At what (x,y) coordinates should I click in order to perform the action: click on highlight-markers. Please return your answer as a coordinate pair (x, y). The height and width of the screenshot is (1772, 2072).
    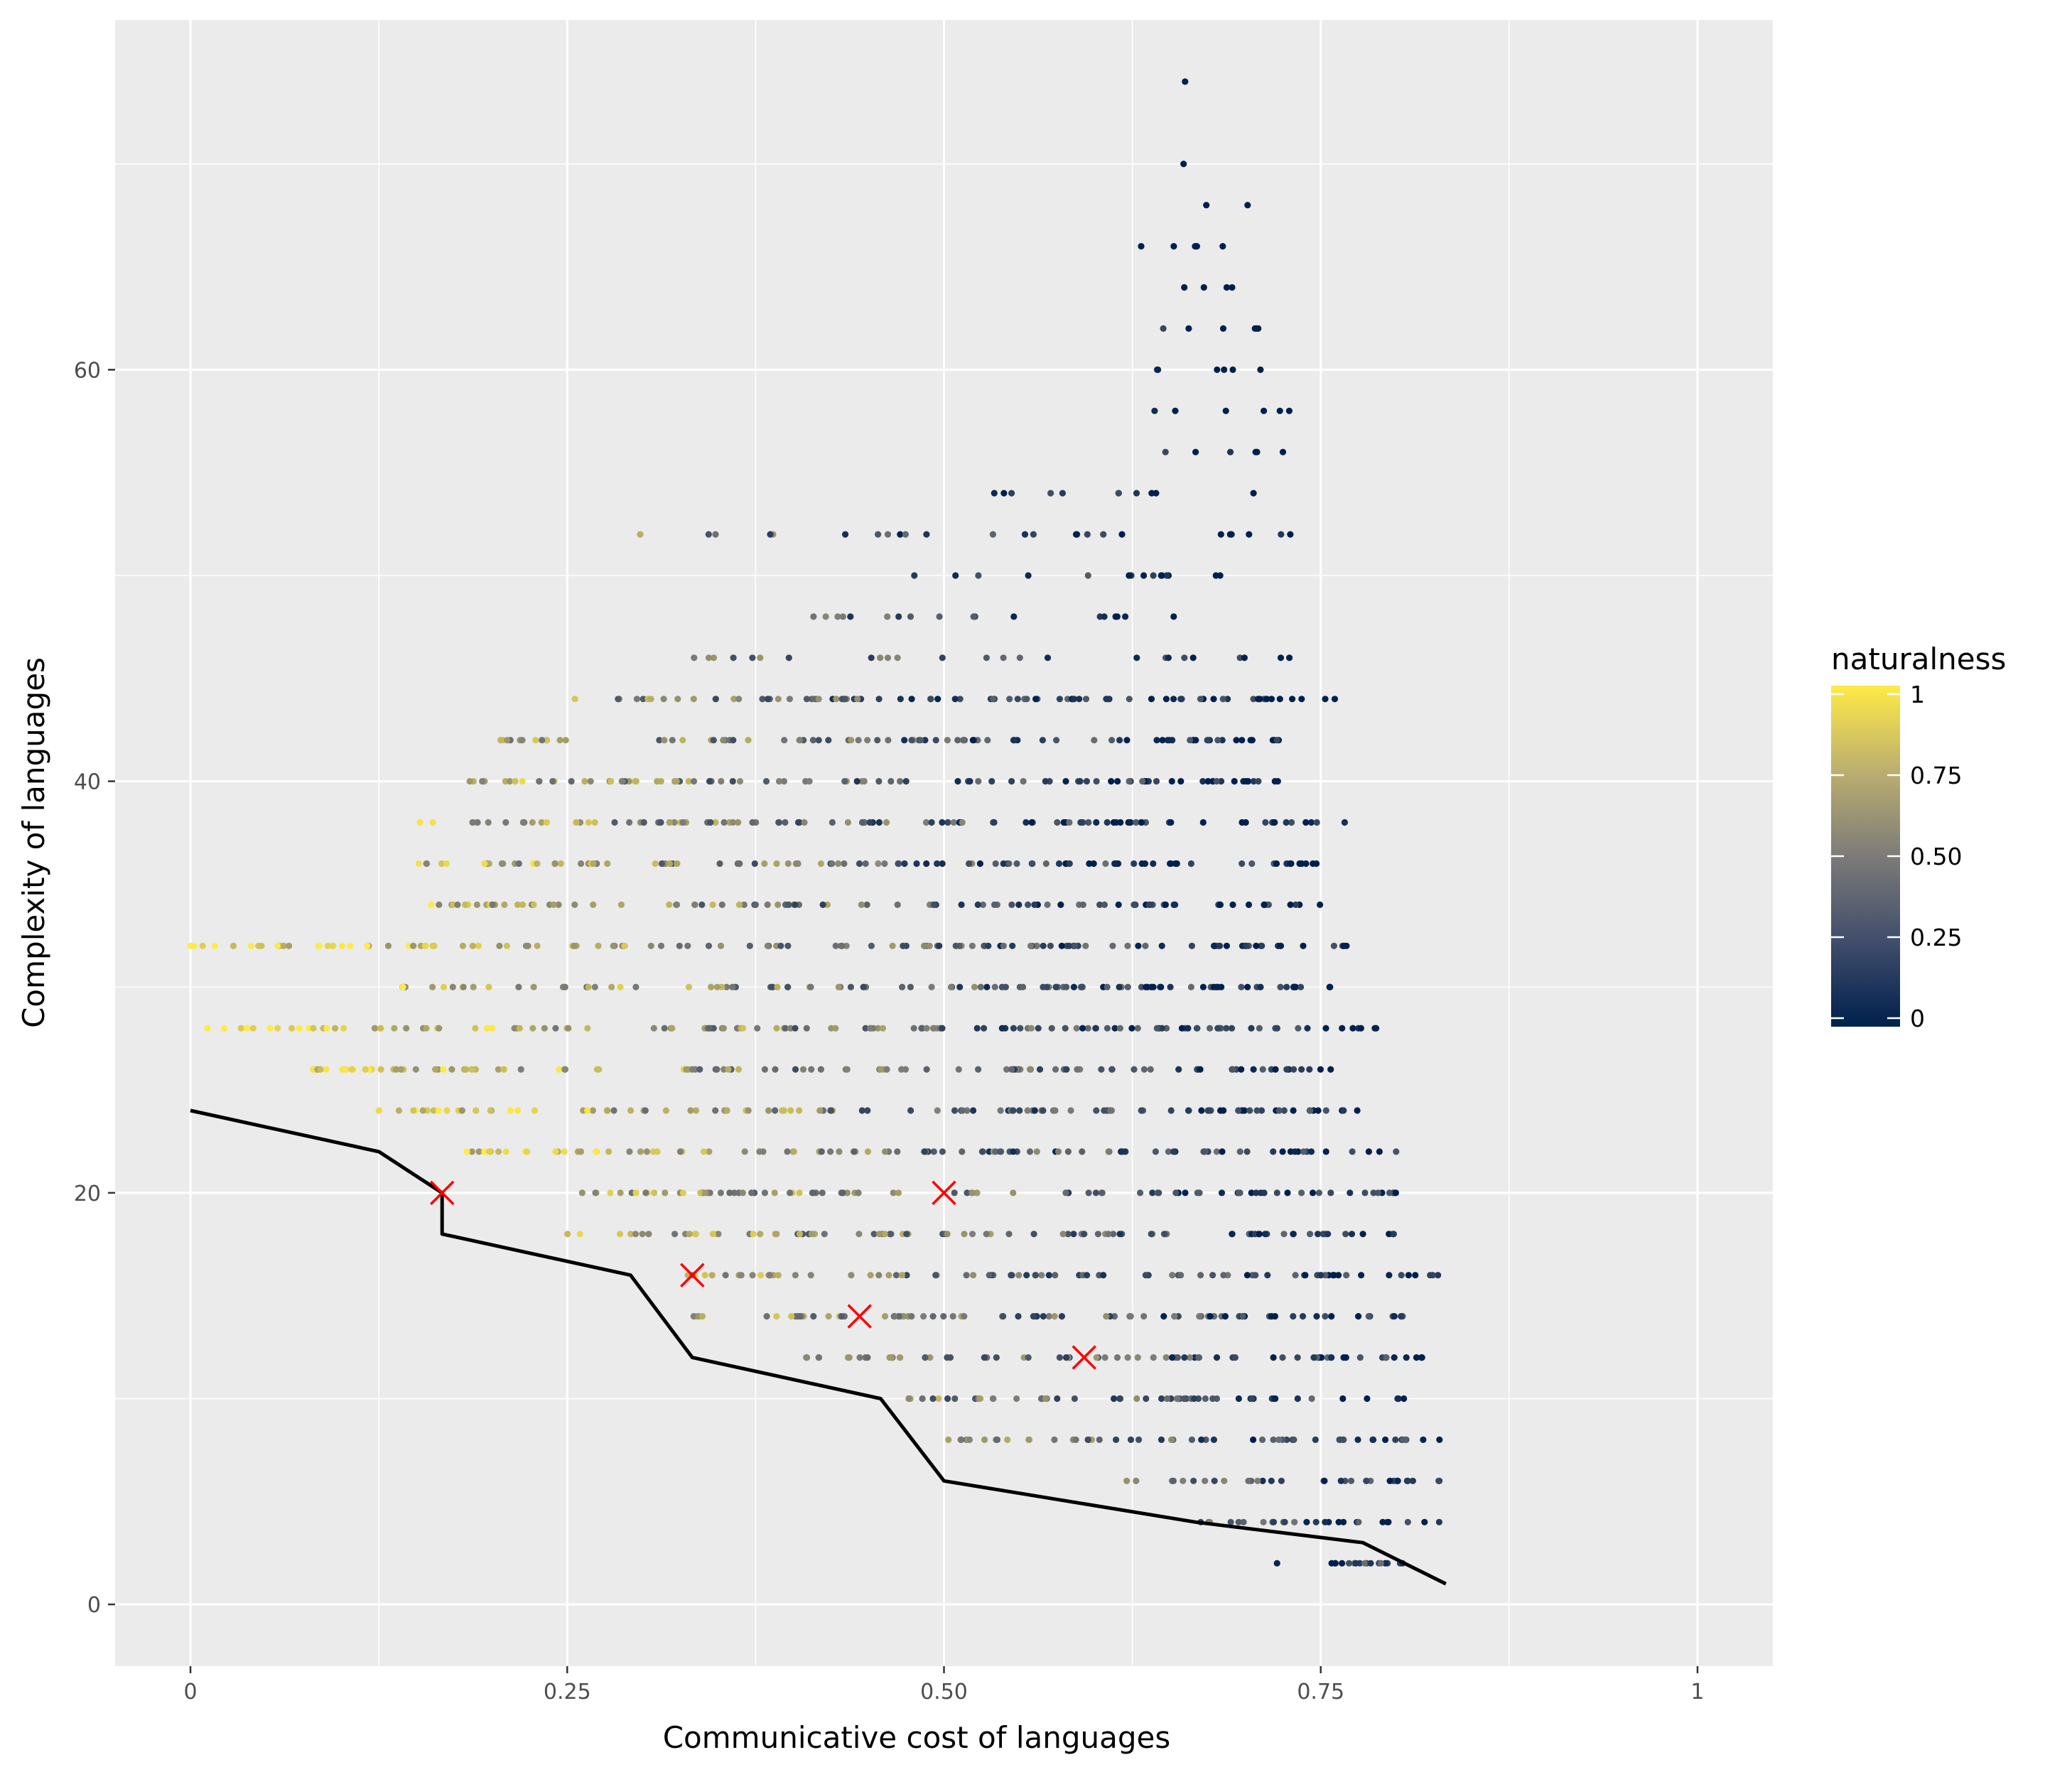
    Looking at the image, I should click on (762, 1275).